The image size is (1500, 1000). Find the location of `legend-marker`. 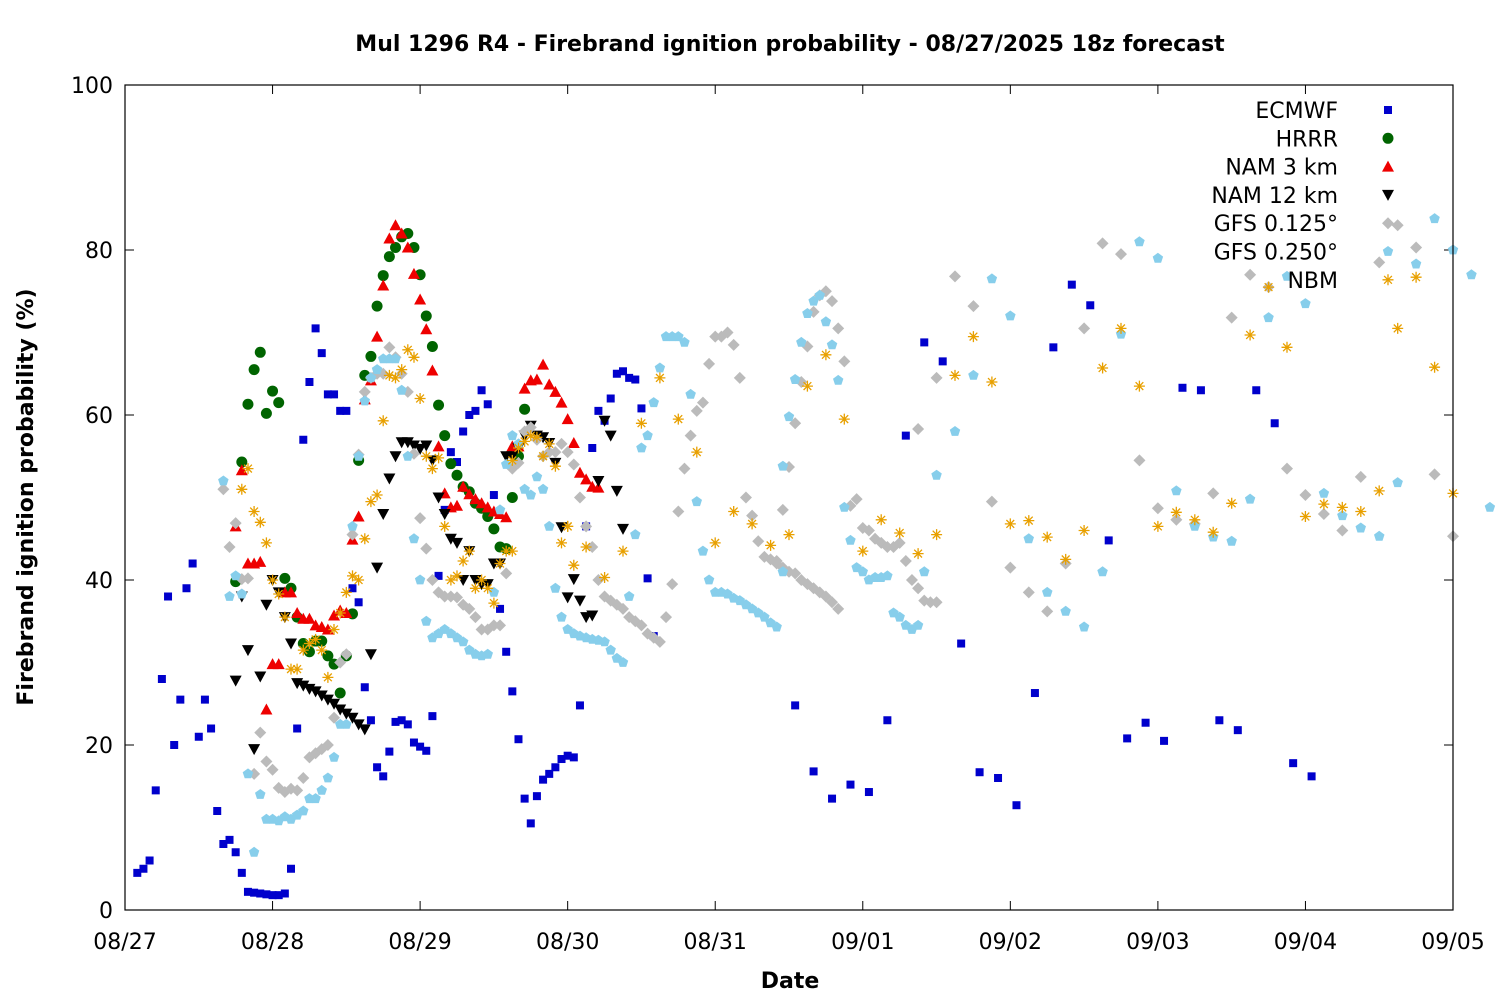

legend-marker is located at coordinates (1388, 138).